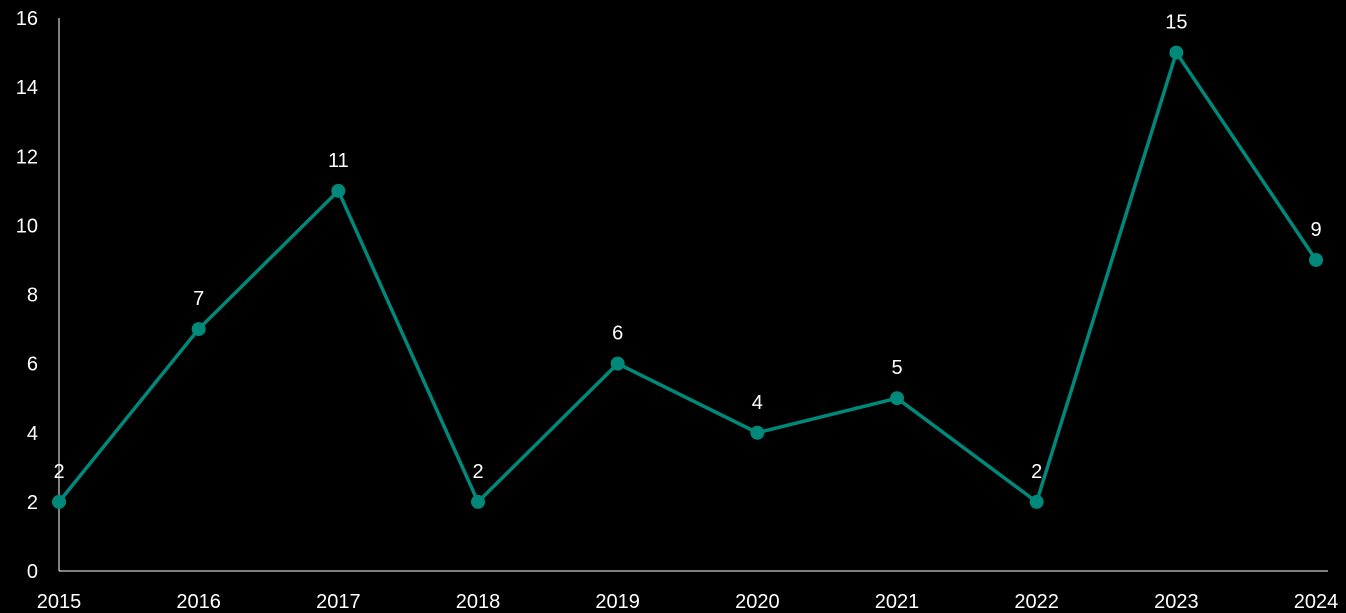 The width and height of the screenshot is (1346, 613). Describe the element at coordinates (27, 226) in the screenshot. I see `y-tick-label: 10` at that location.